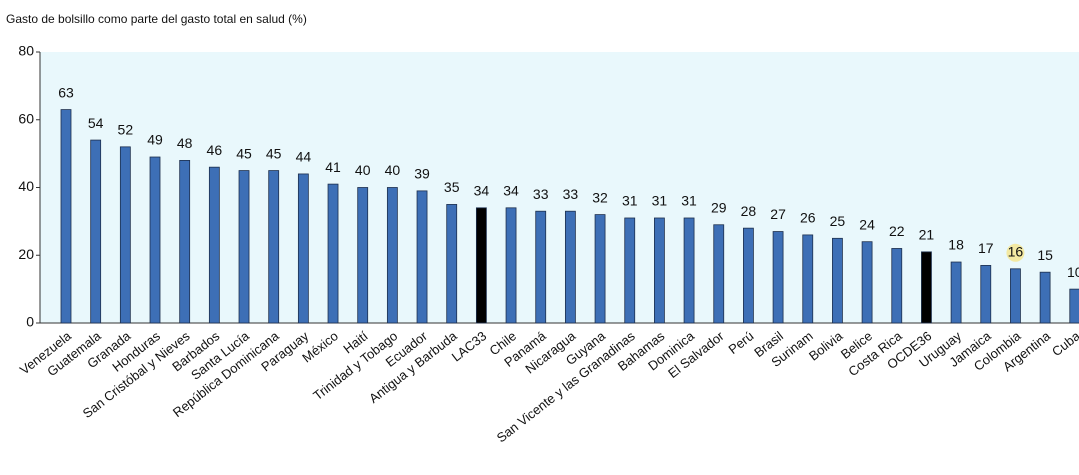 This screenshot has width=1079, height=475. I want to click on value-label: 52, so click(126, 130).